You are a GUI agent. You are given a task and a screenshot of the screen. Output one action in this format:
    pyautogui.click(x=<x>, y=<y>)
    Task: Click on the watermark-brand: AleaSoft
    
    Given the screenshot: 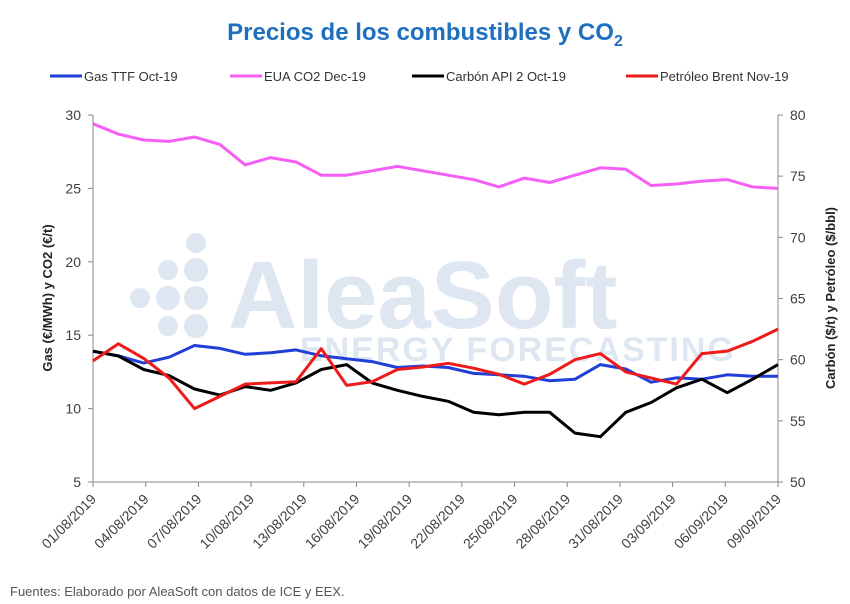 What is the action you would take?
    pyautogui.click(x=422, y=295)
    